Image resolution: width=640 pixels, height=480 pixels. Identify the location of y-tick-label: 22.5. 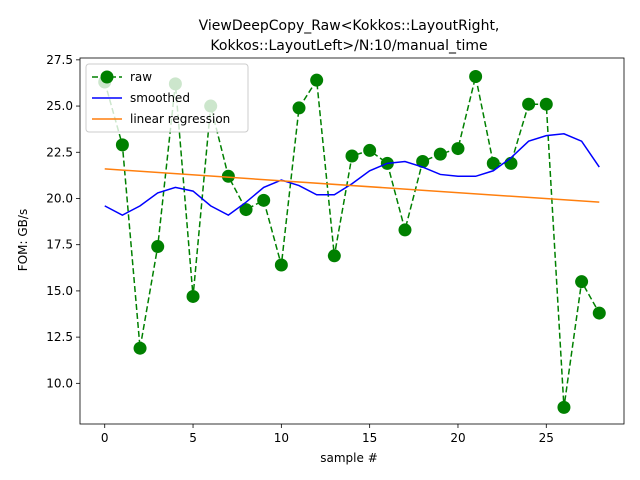
(59, 152).